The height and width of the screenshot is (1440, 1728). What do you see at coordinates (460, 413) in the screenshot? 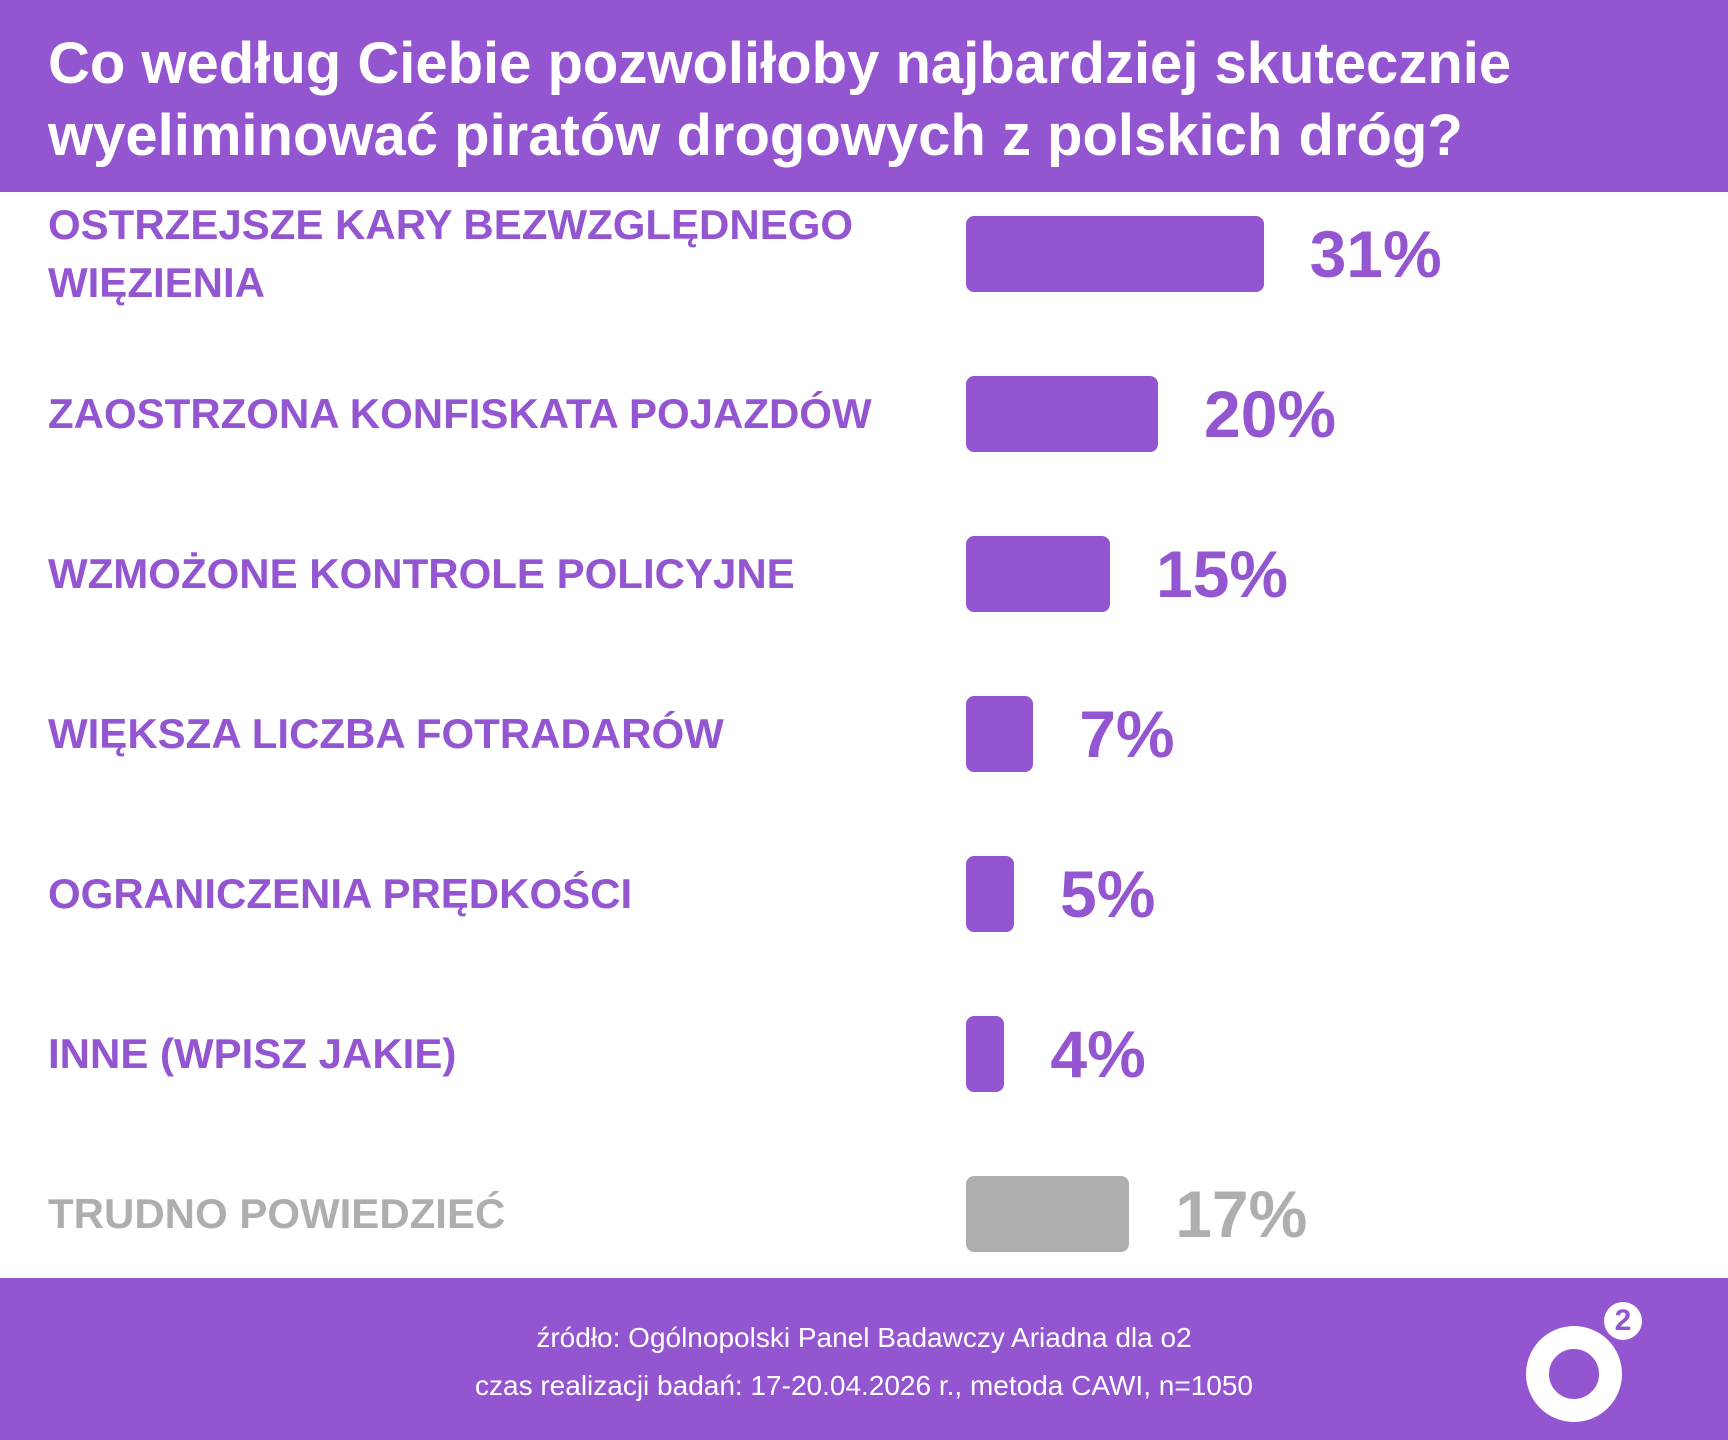
I see `category-label: ZAOSTRZONA KONFISKATA POJAZDÓW` at bounding box center [460, 413].